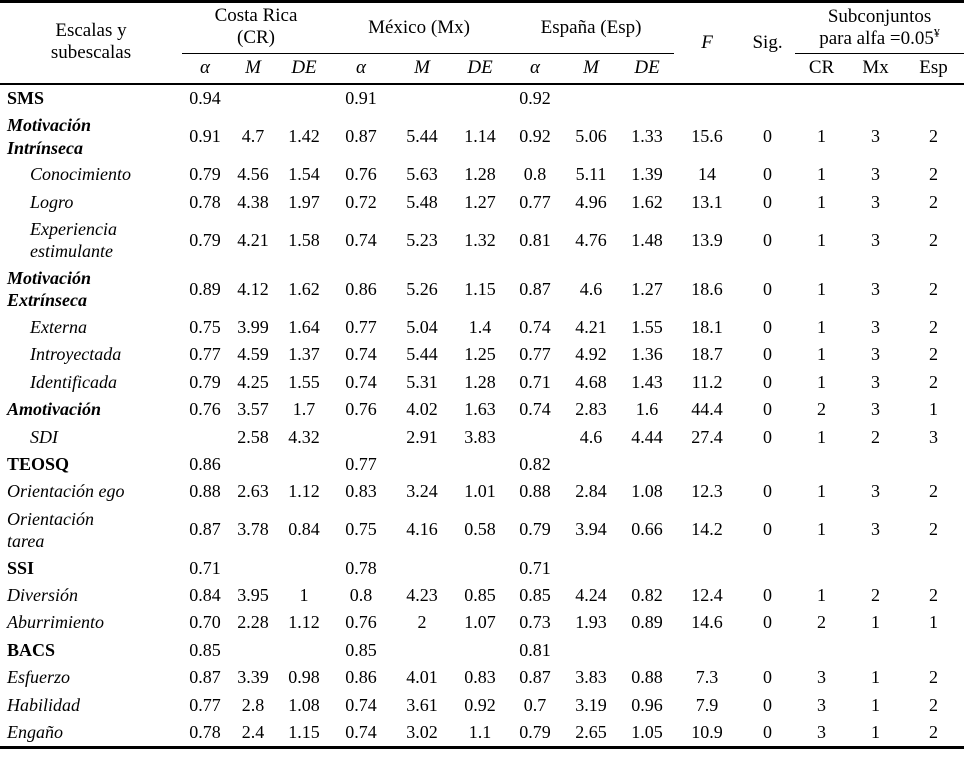 The height and width of the screenshot is (766, 964). I want to click on cell-value: 1.07, so click(480, 622).